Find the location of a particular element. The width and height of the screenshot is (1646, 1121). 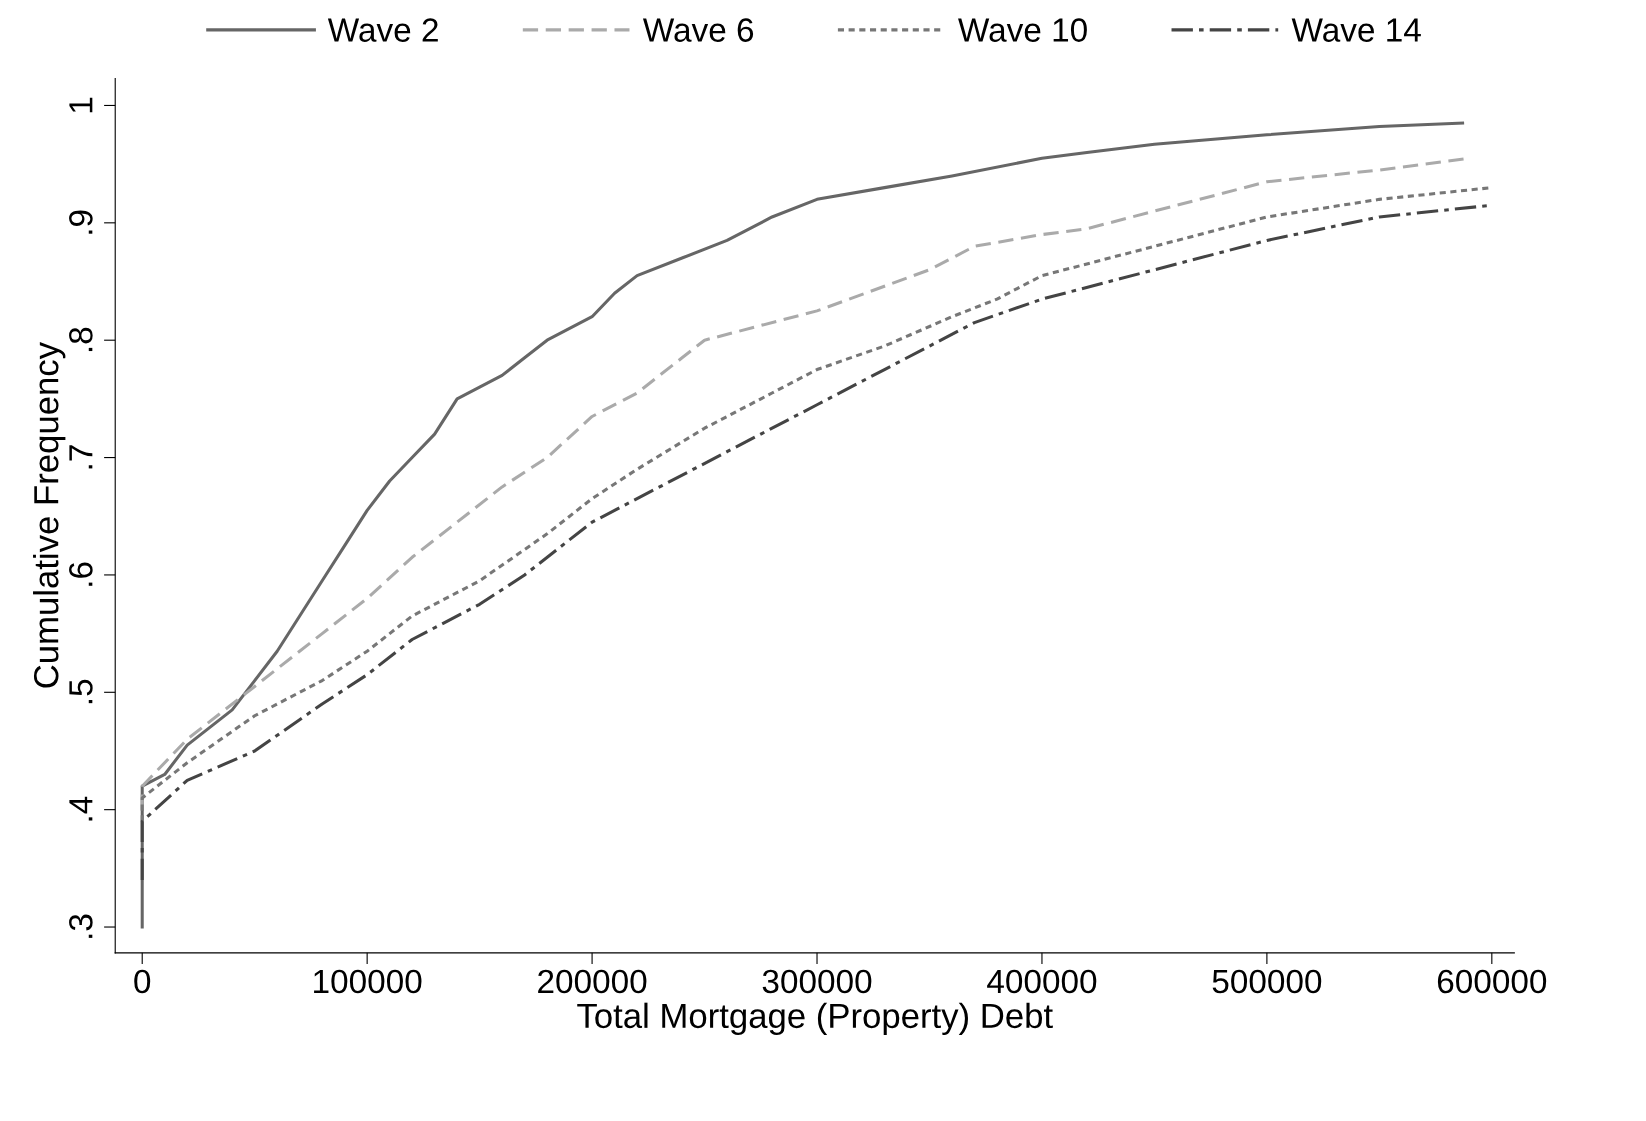

y-tick-label: .3 is located at coordinates (81, 926).